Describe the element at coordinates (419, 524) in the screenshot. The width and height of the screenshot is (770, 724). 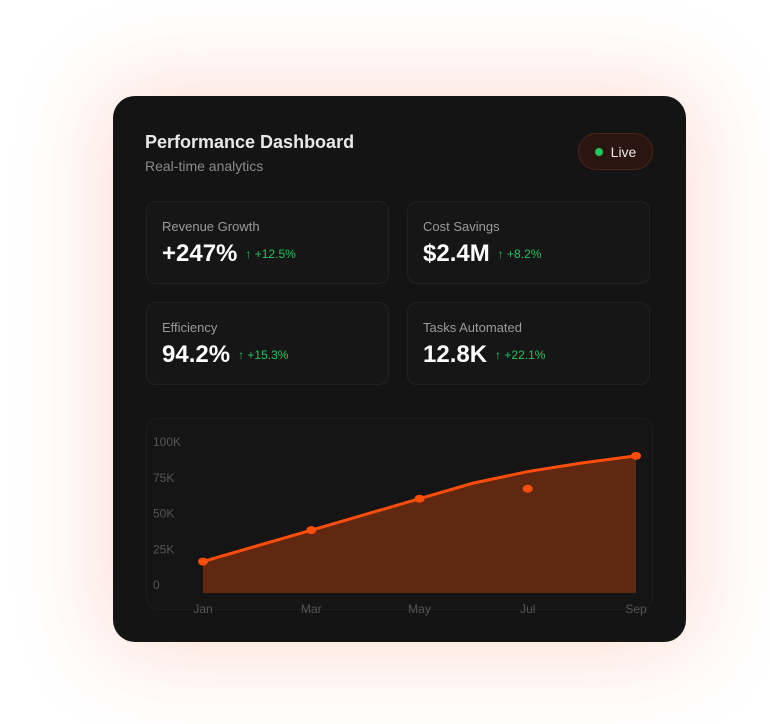
I see `area` at that location.